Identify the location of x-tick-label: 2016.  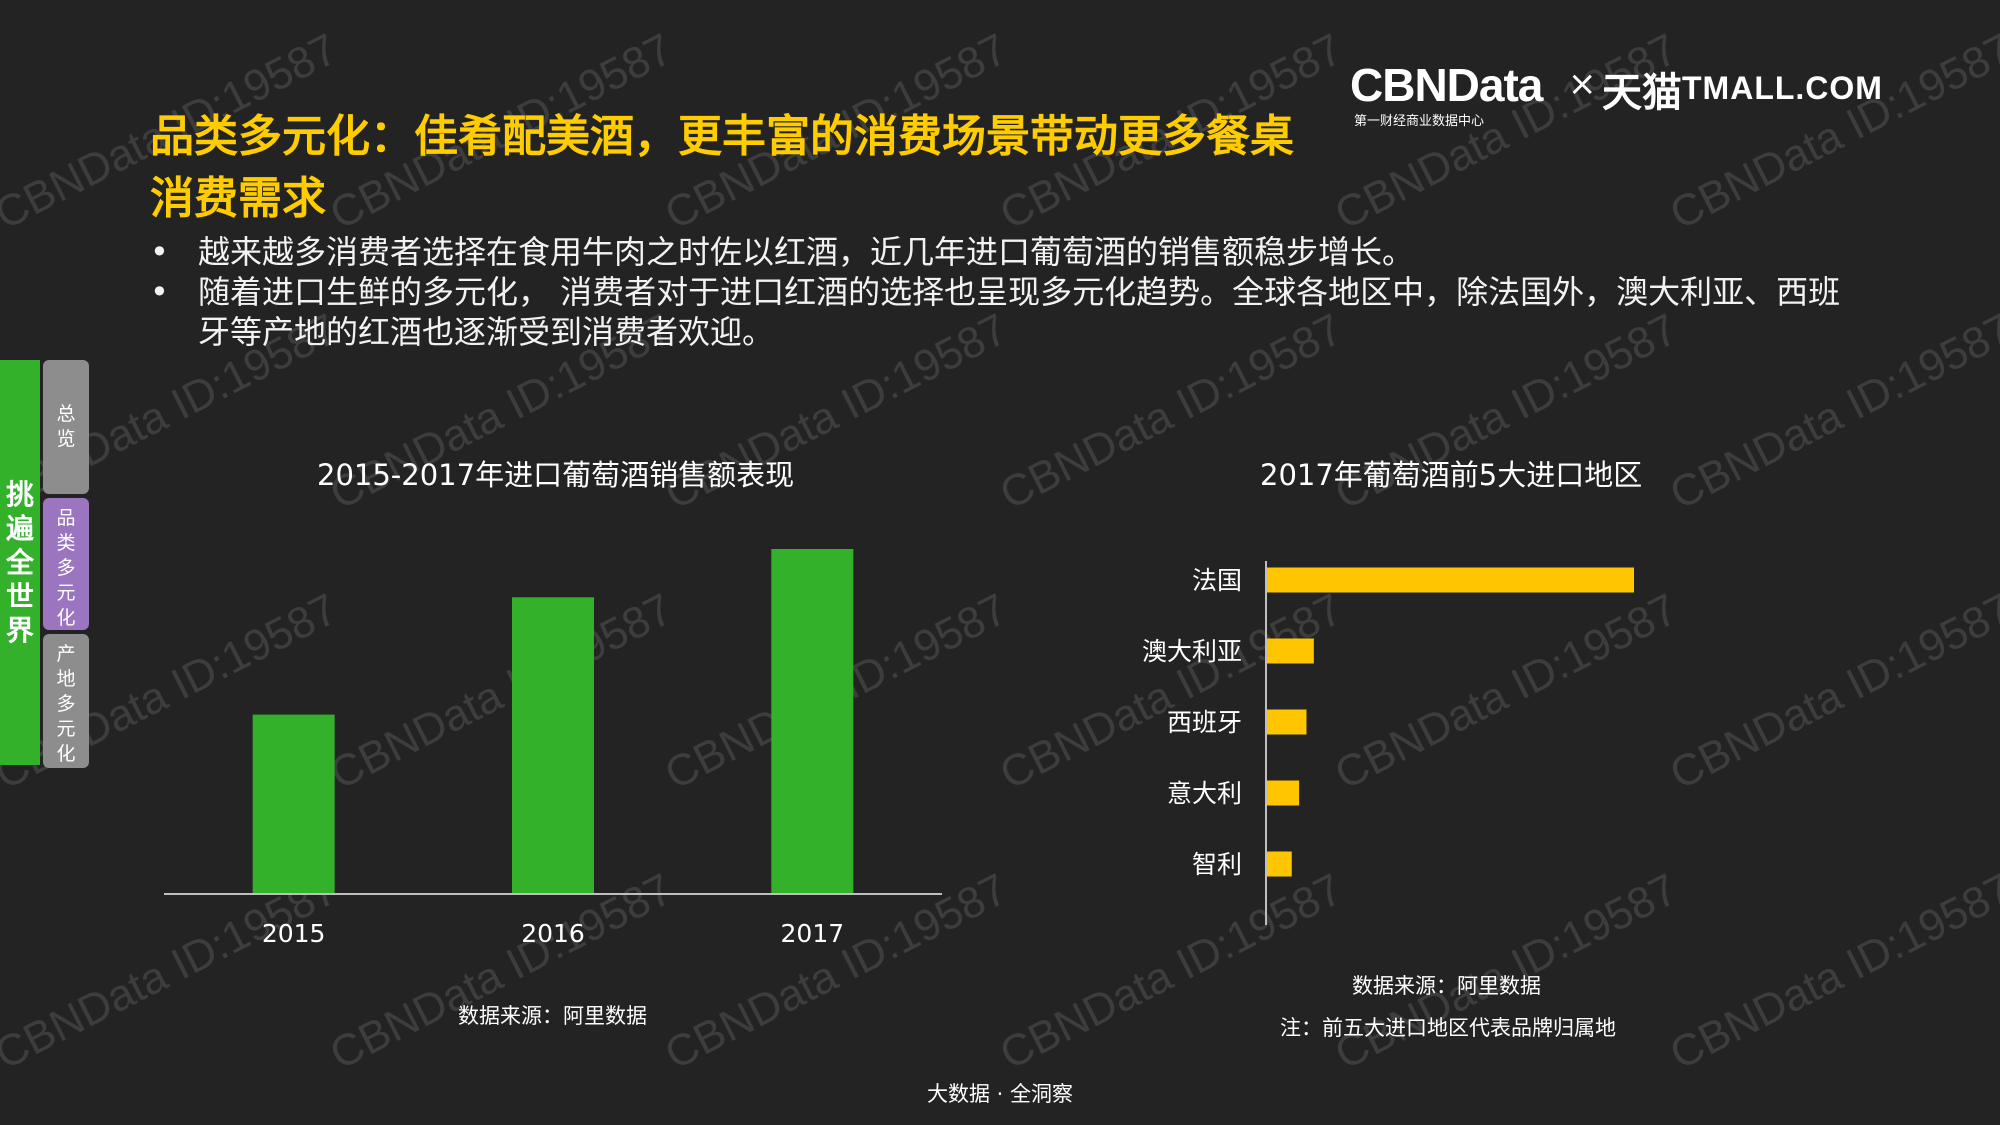
(553, 933).